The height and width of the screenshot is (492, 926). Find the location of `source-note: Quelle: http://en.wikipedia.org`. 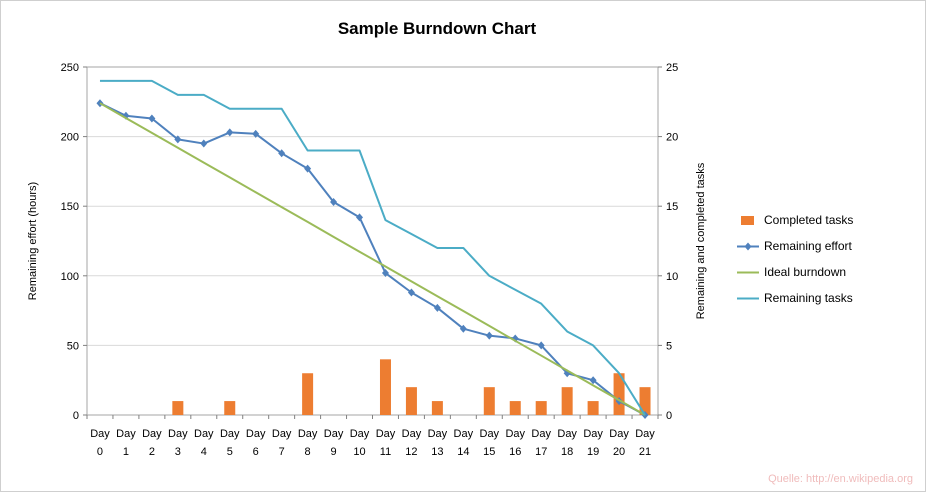

source-note: Quelle: http://en.wikipedia.org is located at coordinates (840, 479).